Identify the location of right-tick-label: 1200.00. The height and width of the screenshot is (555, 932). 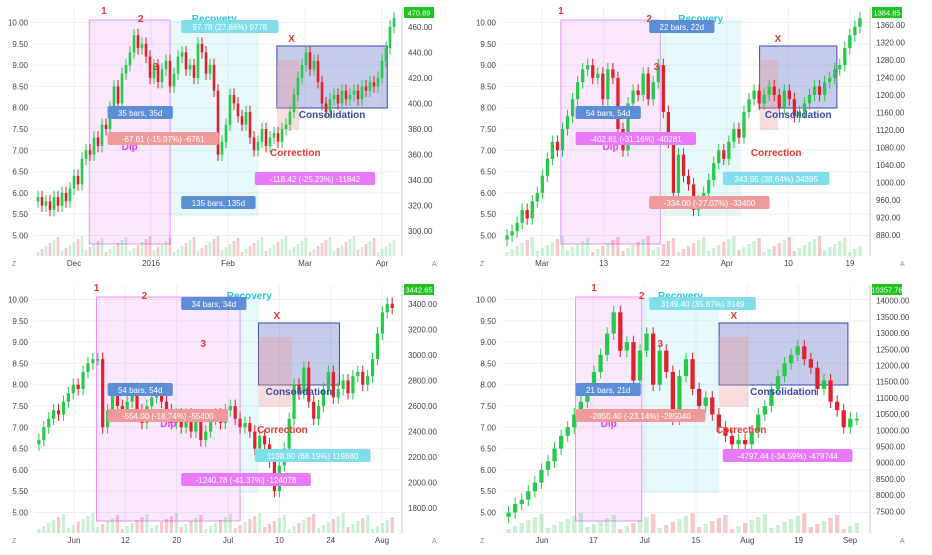
(890, 95).